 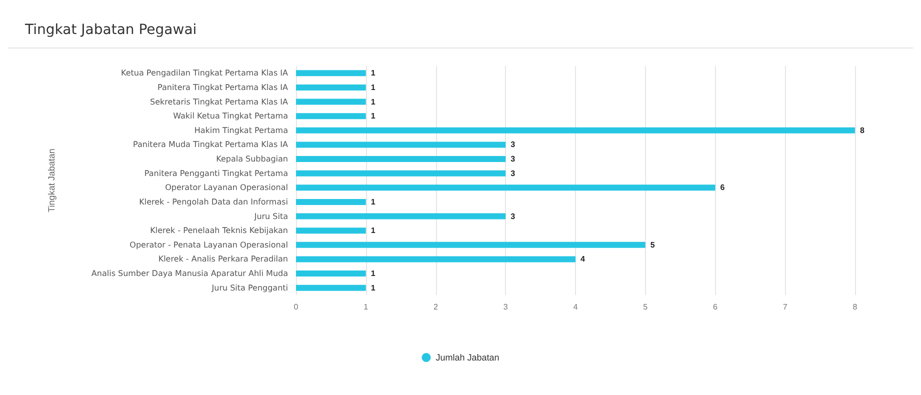 What do you see at coordinates (436, 307) in the screenshot?
I see `x-tick-label: 2` at bounding box center [436, 307].